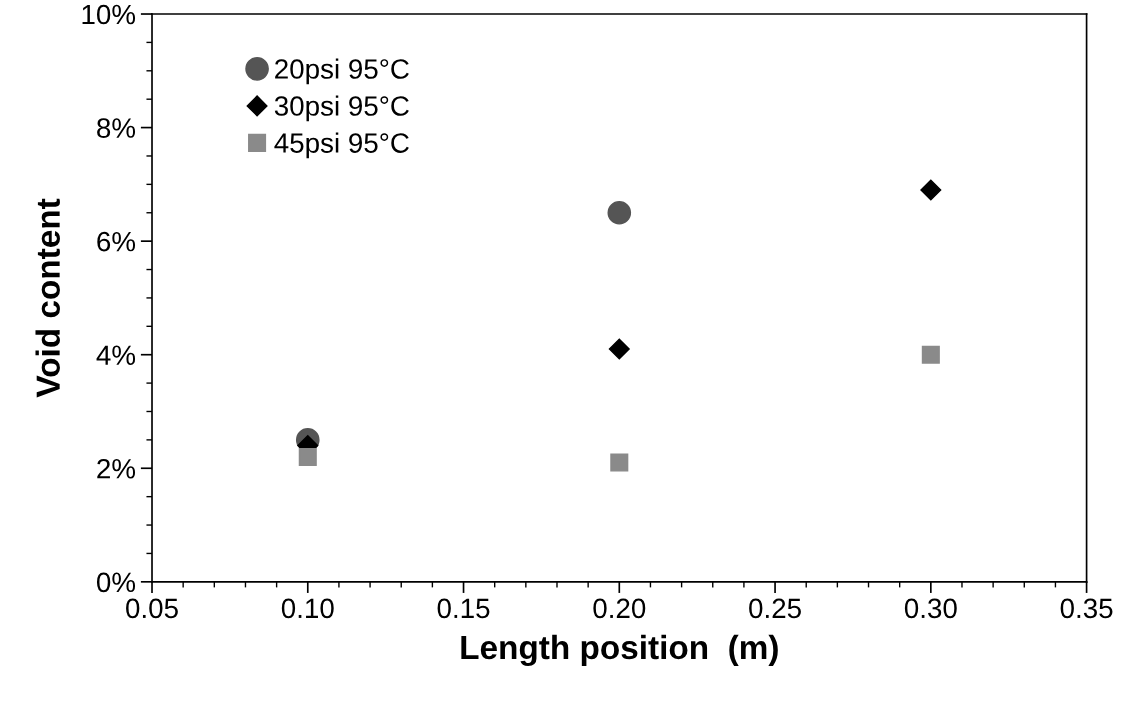  What do you see at coordinates (619, 608) in the screenshot?
I see `x-tick-label: 0.20` at bounding box center [619, 608].